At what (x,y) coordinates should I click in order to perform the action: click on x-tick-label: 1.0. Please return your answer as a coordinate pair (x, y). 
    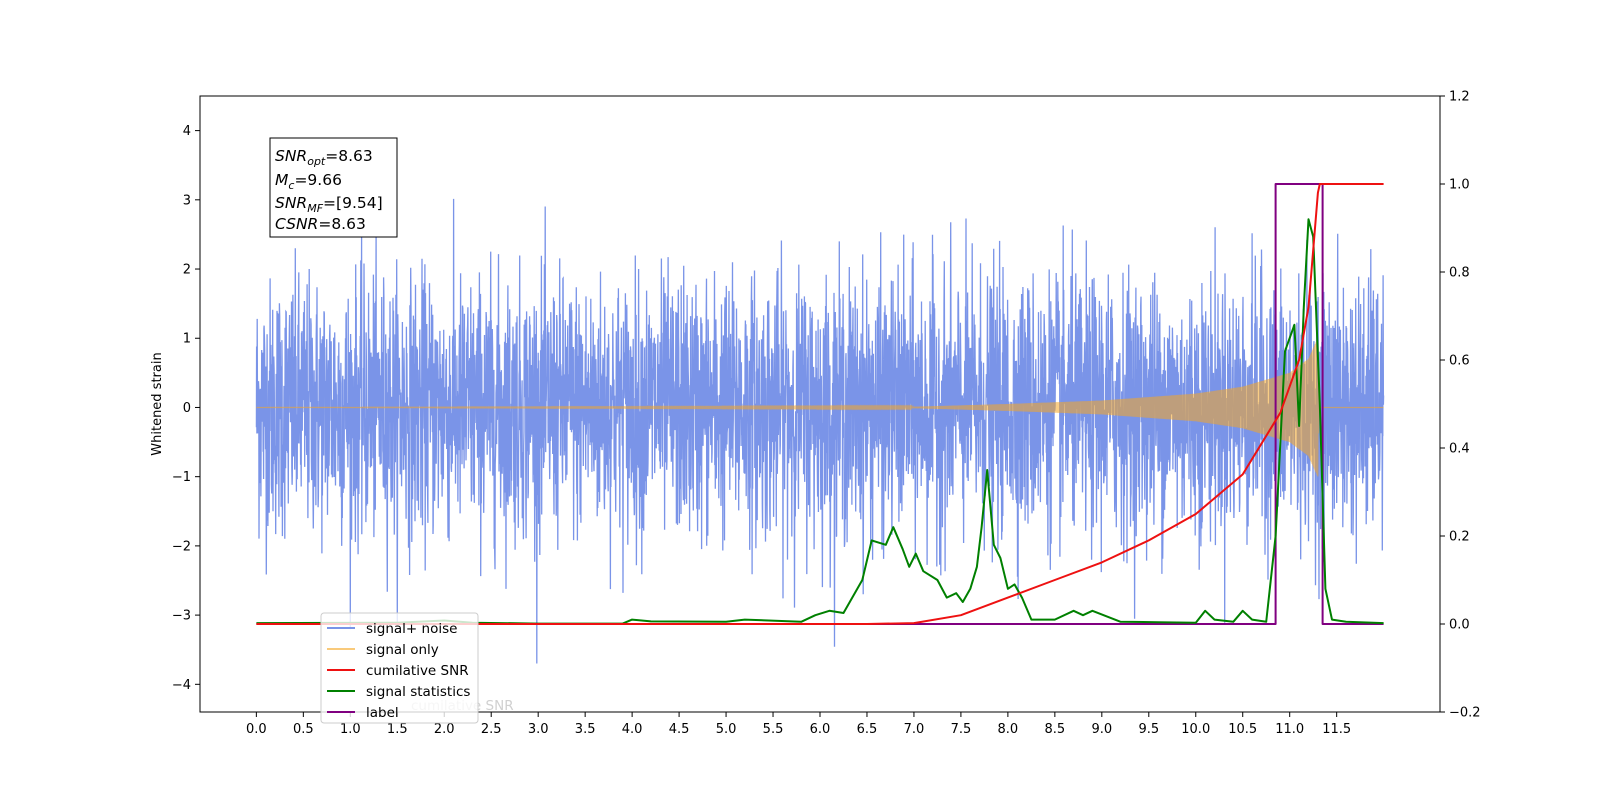
    Looking at the image, I should click on (350, 729).